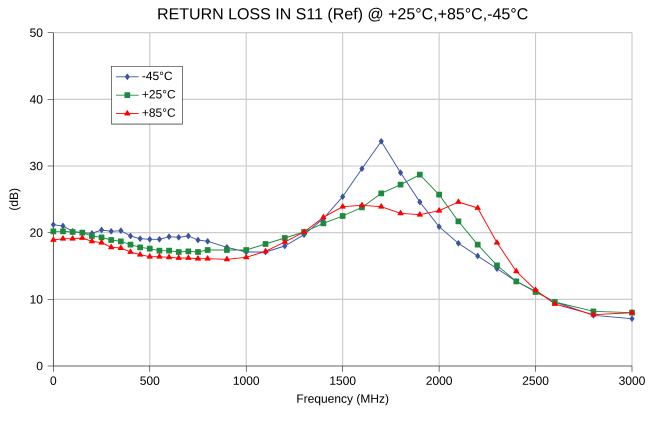 This screenshot has height=426, width=651. Describe the element at coordinates (343, 15) in the screenshot. I see `chart-title: RETURN LOSS IN S11 (Ref) @ +25°C,+85°C,-45°C` at that location.